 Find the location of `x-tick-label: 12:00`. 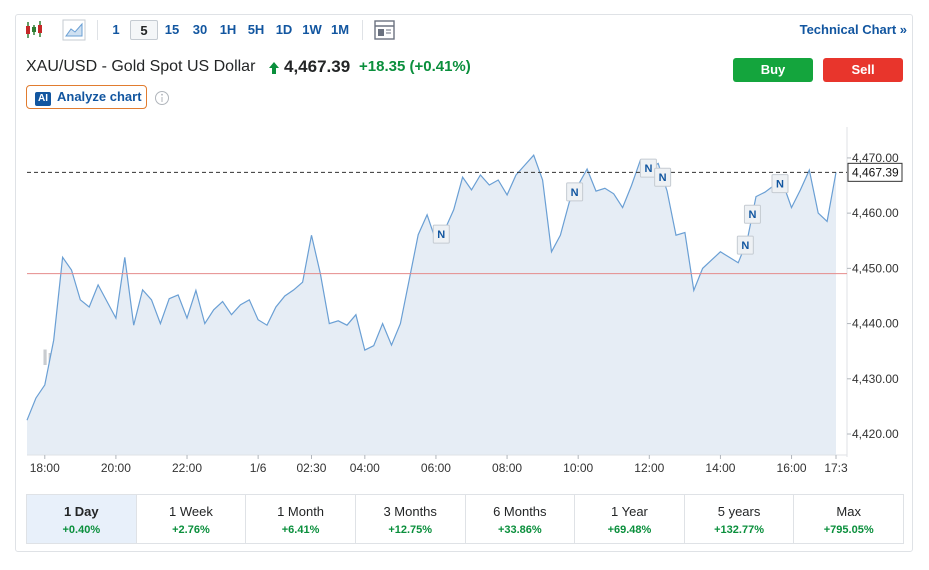

x-tick-label: 12:00 is located at coordinates (649, 468).